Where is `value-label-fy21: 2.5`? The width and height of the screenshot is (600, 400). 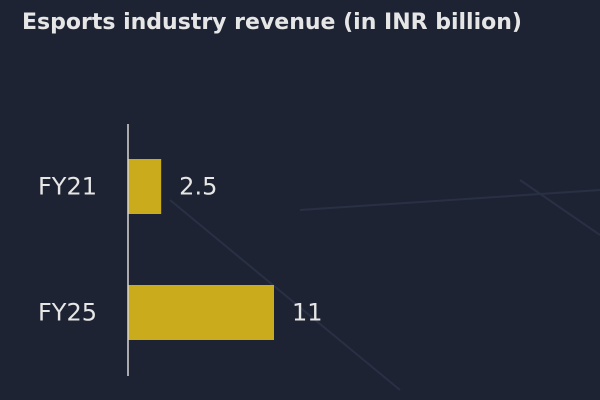 value-label-fy21: 2.5 is located at coordinates (198, 187).